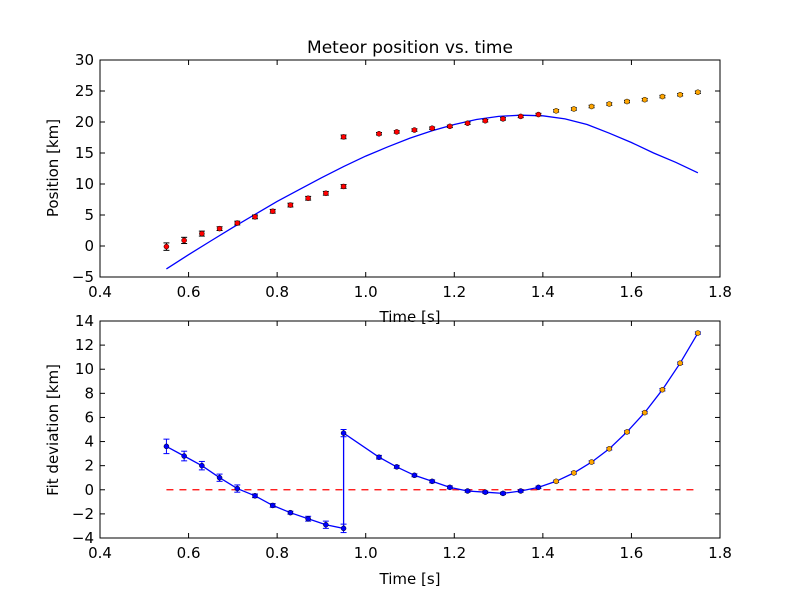 This screenshot has width=800, height=604. I want to click on deviation-plot-ytick-label: −2, so click(83, 514).